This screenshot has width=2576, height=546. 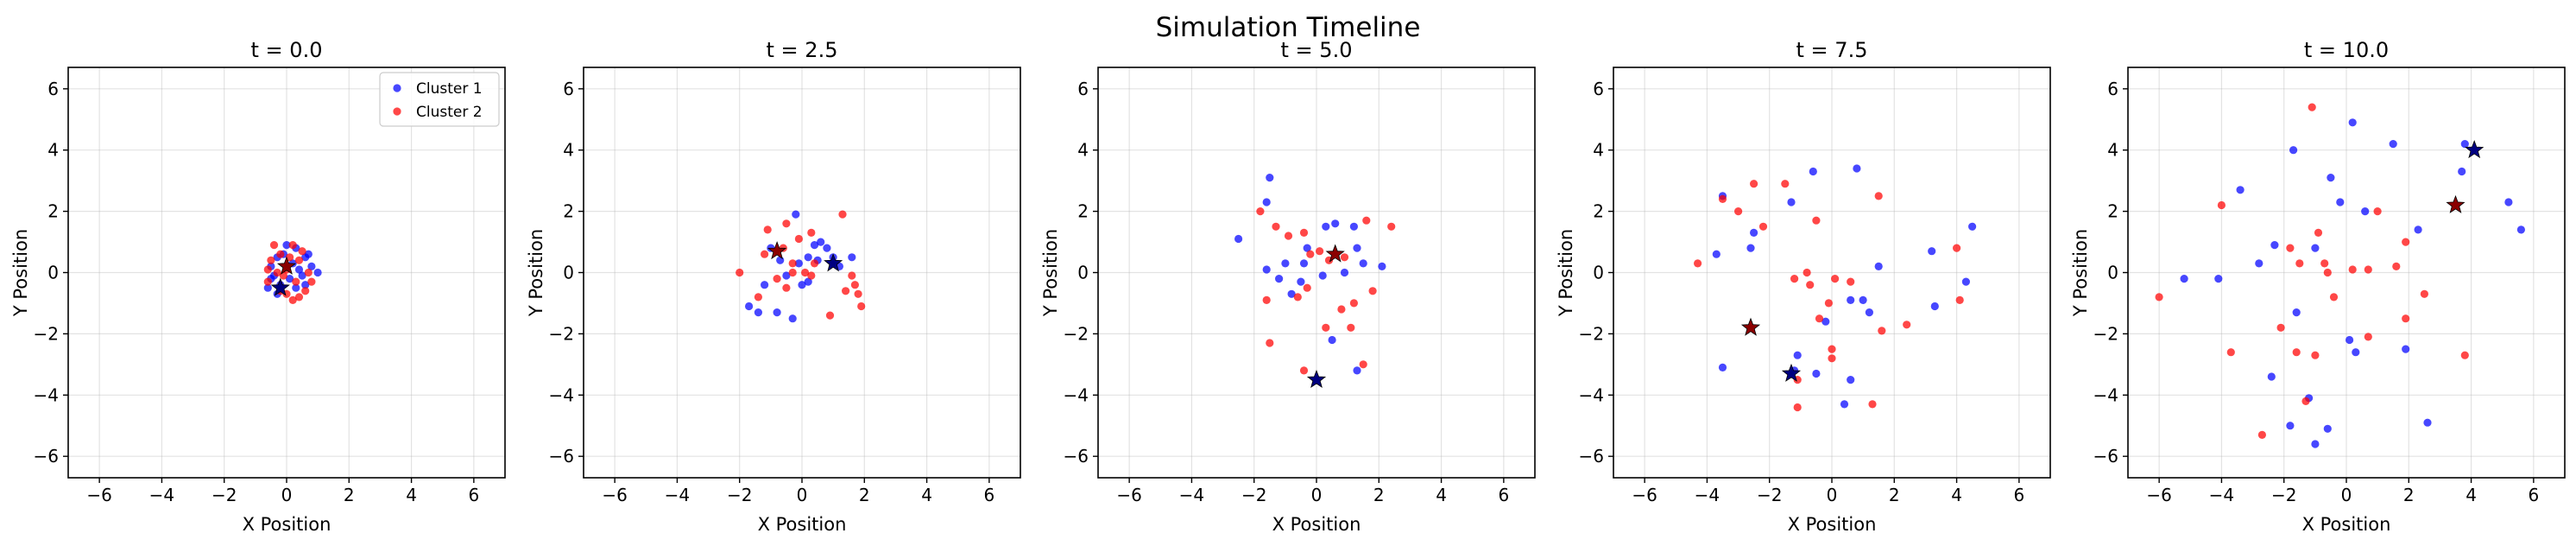 What do you see at coordinates (98, 495) in the screenshot?
I see `x-tick-label: −6` at bounding box center [98, 495].